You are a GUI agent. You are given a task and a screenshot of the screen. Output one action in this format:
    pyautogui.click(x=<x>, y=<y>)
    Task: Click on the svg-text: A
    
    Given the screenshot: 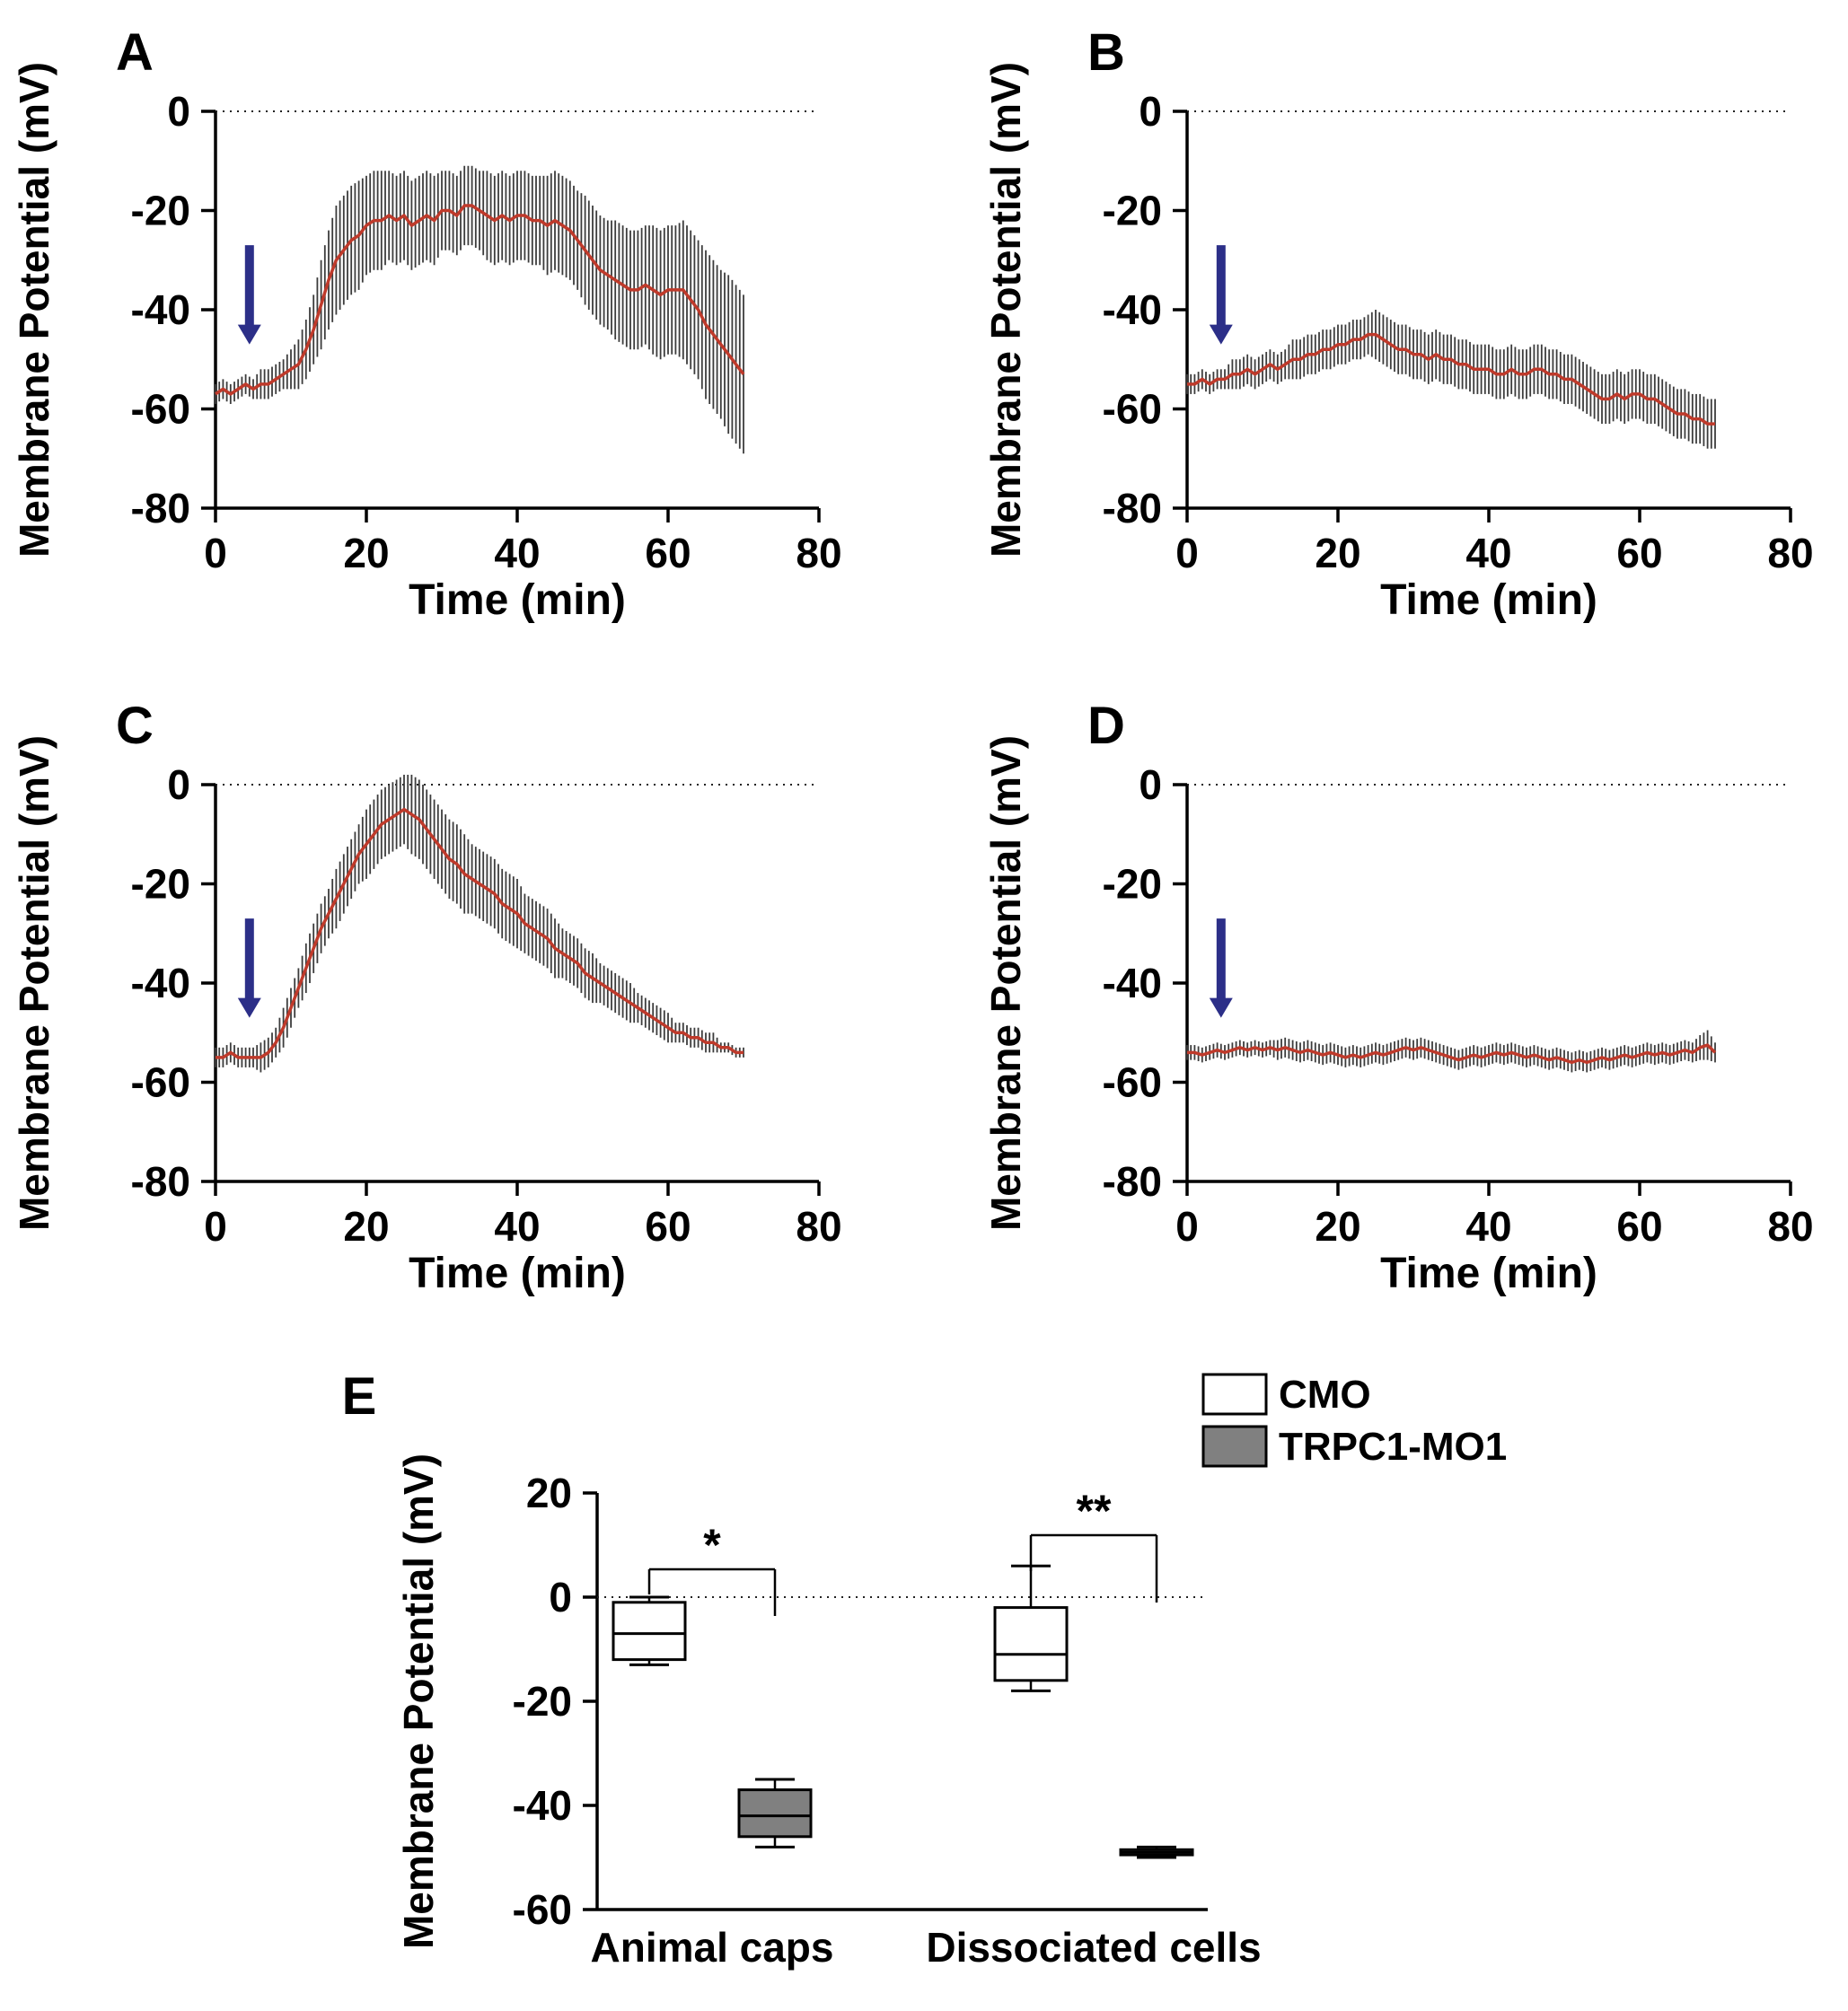 What is the action you would take?
    pyautogui.click(x=135, y=52)
    